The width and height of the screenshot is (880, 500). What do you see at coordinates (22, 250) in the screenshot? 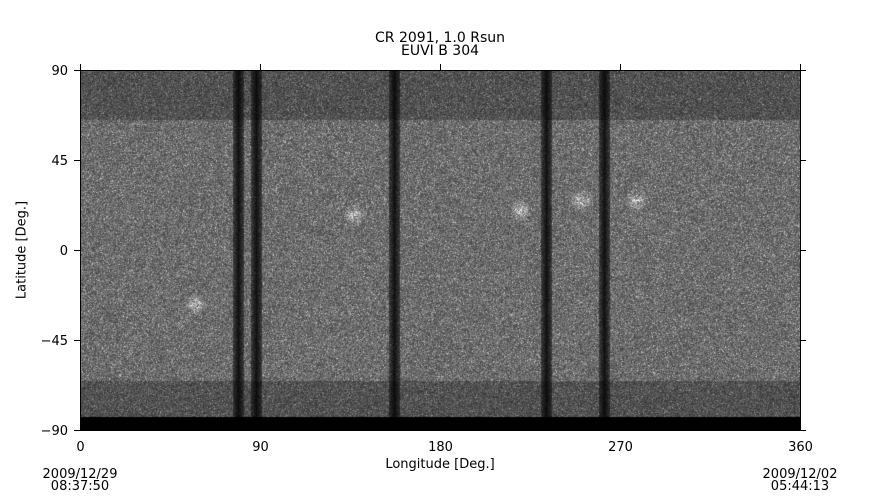
I see `y-axis-label: Latitude [Deg.]` at bounding box center [22, 250].